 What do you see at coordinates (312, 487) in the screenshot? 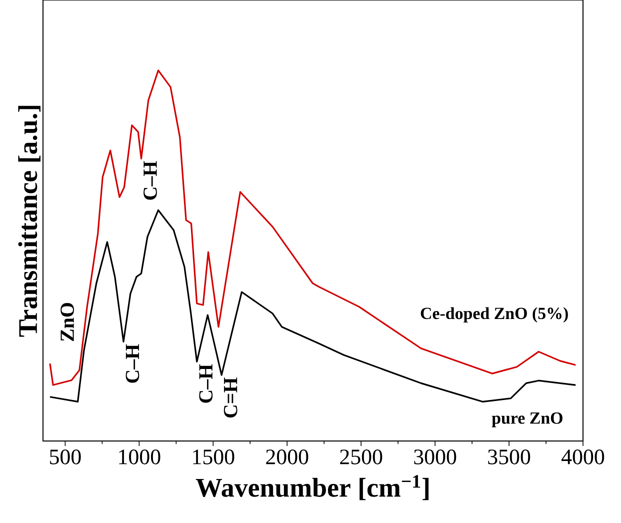
I see `x-axis-title: Wavenumber [cm$^{−1}$]` at bounding box center [312, 487].